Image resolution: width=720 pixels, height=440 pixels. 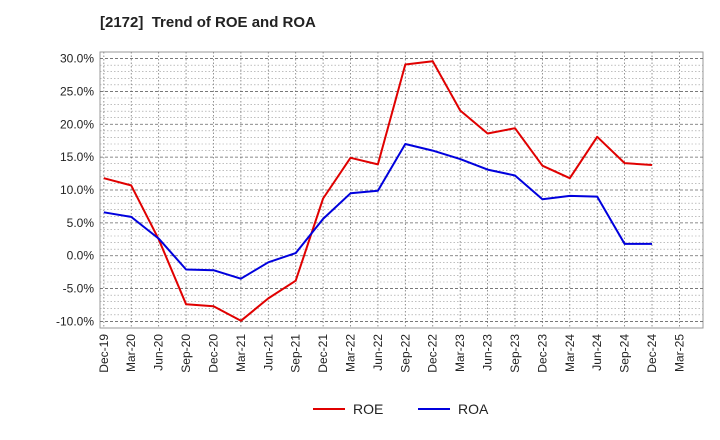 What do you see at coordinates (378, 352) in the screenshot?
I see `x-tick-label: Jun-22` at bounding box center [378, 352].